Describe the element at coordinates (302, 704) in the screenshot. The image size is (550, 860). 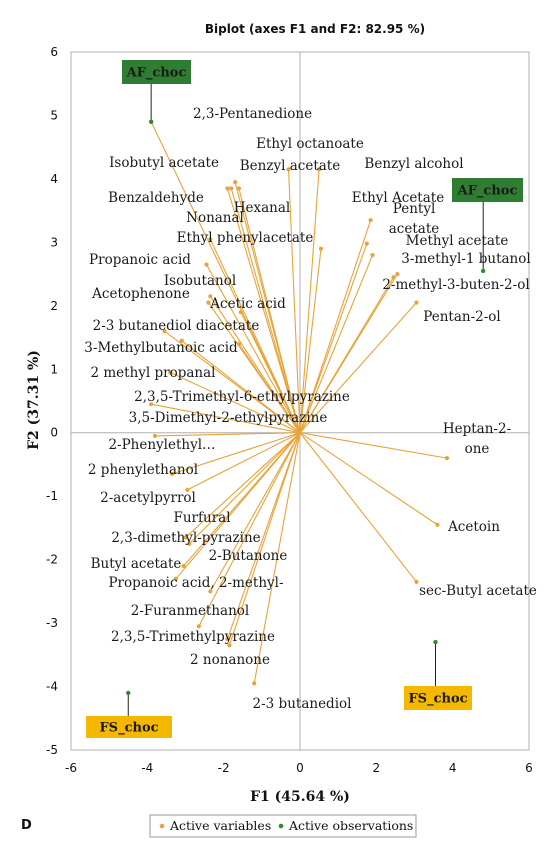
I see `variable-label-2-3-butanediol: 2-3 butanediol` at that location.